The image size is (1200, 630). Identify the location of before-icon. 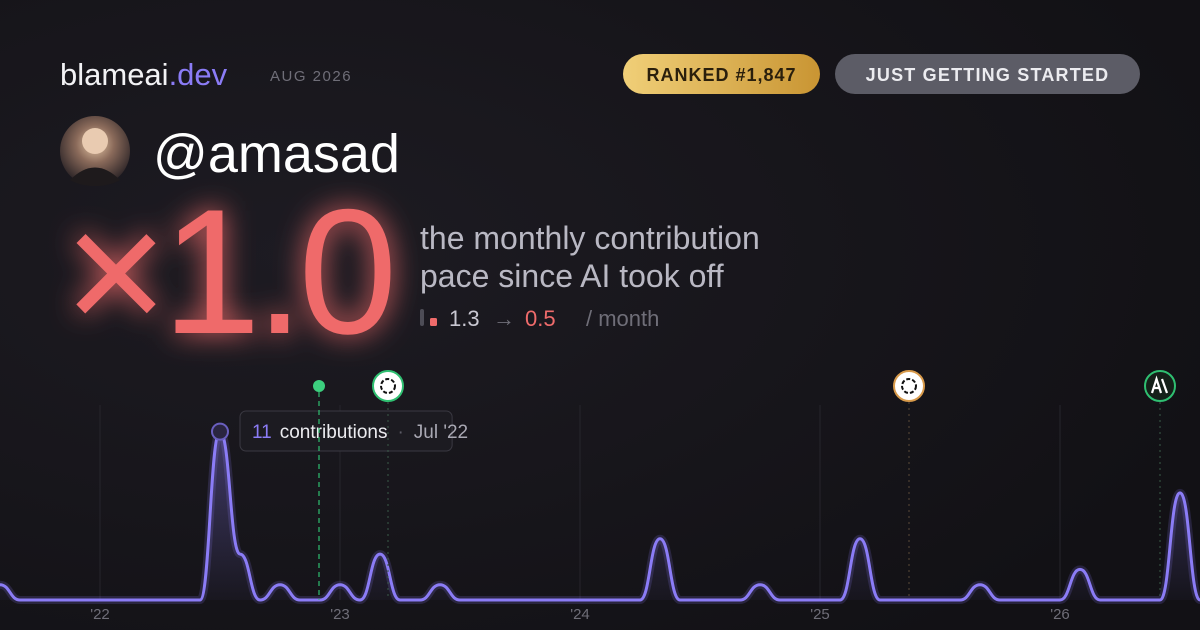
(422, 317).